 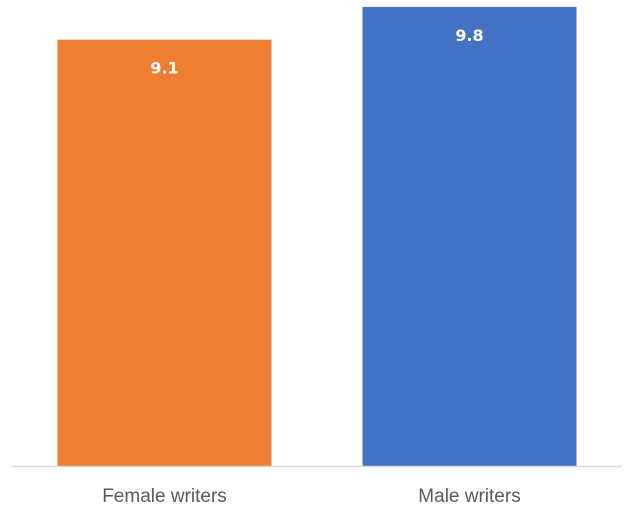 I want to click on data-labels-group: 9.1 9.8, so click(x=316, y=52).